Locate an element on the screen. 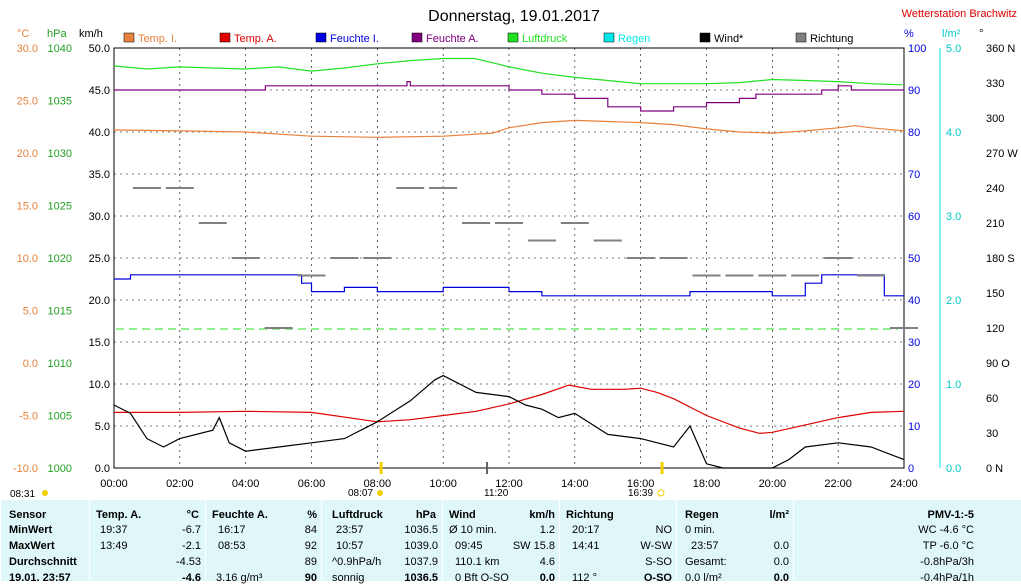 This screenshot has height=584, width=1021. legend-label-wind: Wind* is located at coordinates (729, 39).